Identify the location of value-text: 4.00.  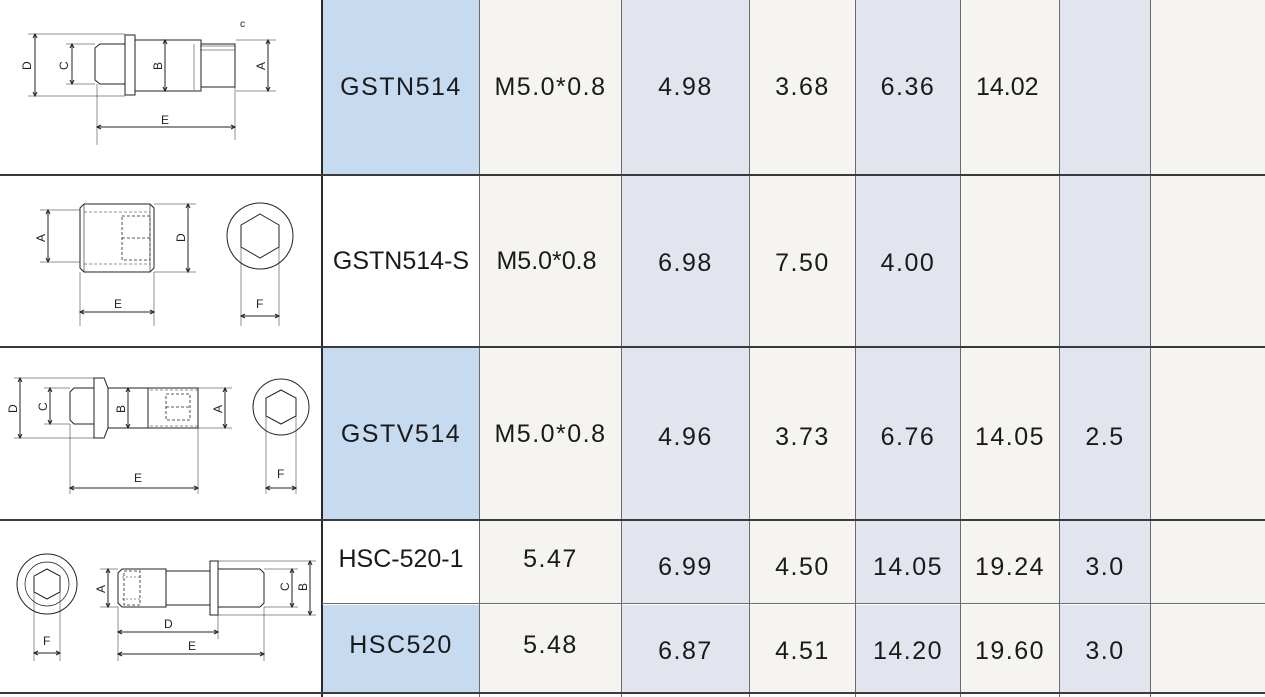
(908, 263).